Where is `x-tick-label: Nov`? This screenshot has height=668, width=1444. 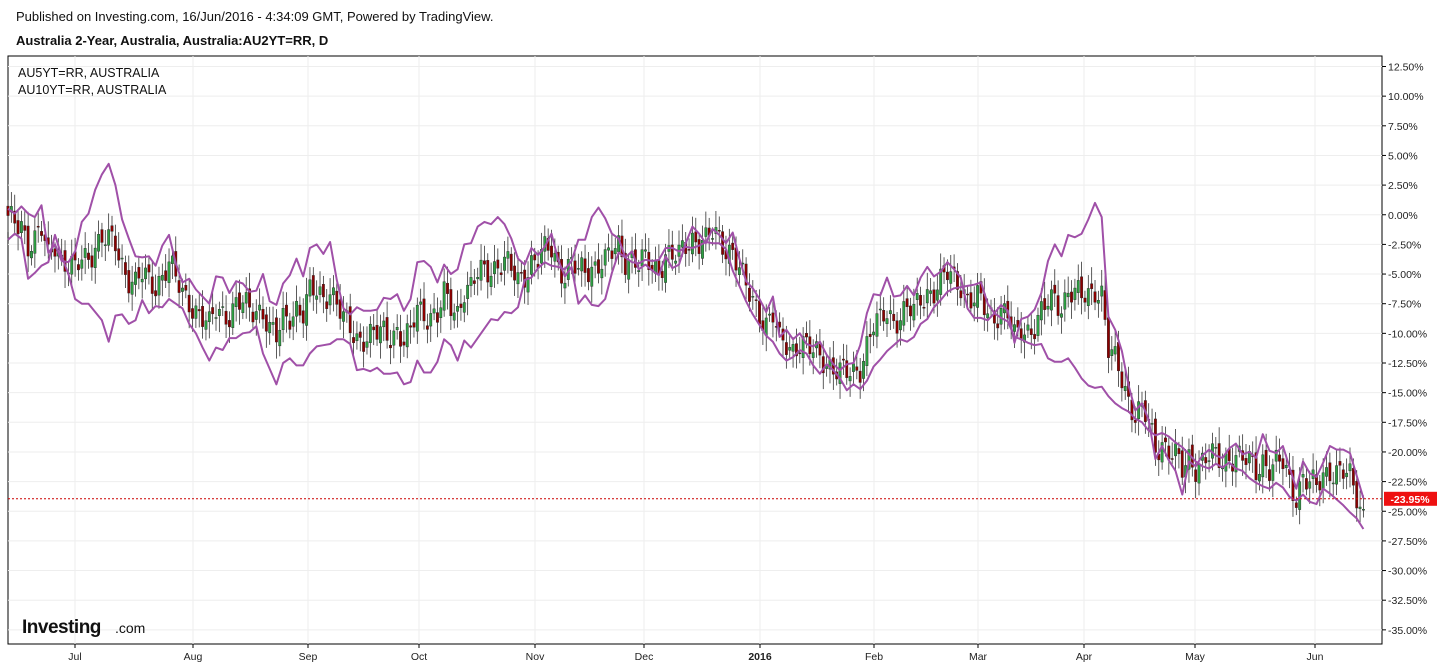 x-tick-label: Nov is located at coordinates (535, 657).